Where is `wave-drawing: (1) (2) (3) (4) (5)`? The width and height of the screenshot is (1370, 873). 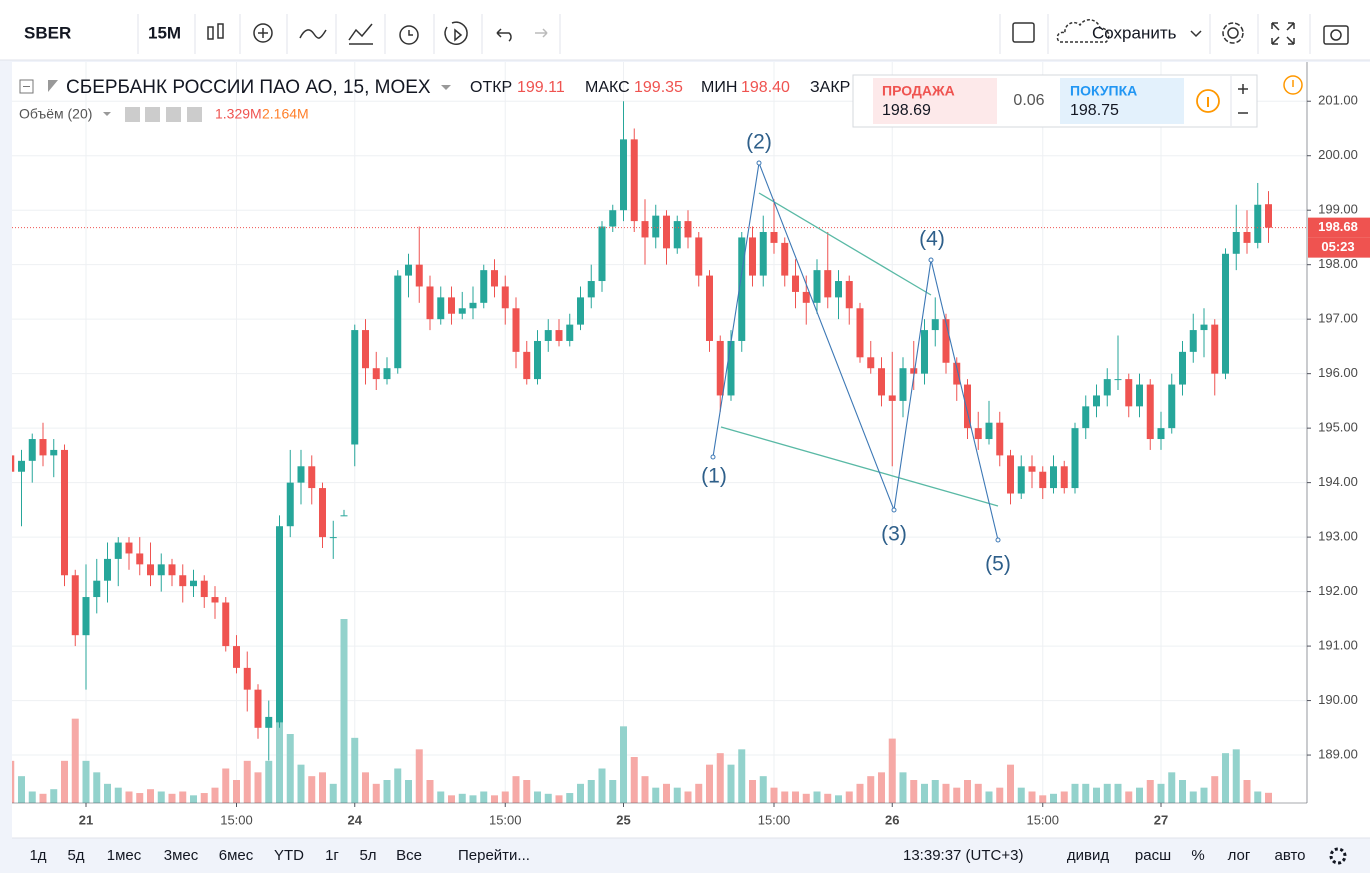 wave-drawing: (1) (2) (3) (4) (5) is located at coordinates (856, 353).